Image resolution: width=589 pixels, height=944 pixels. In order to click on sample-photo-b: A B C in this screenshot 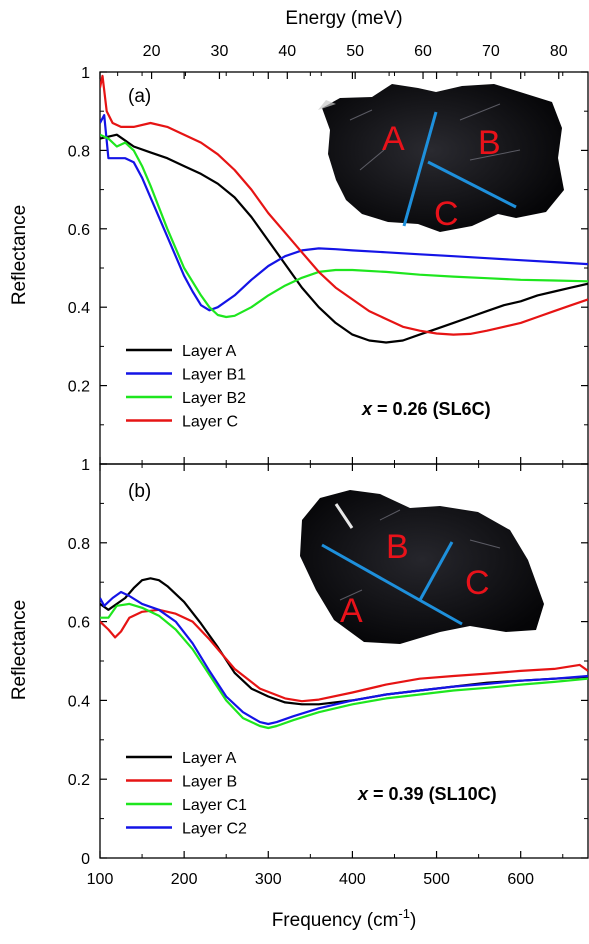, I will do `click(422, 567)`.